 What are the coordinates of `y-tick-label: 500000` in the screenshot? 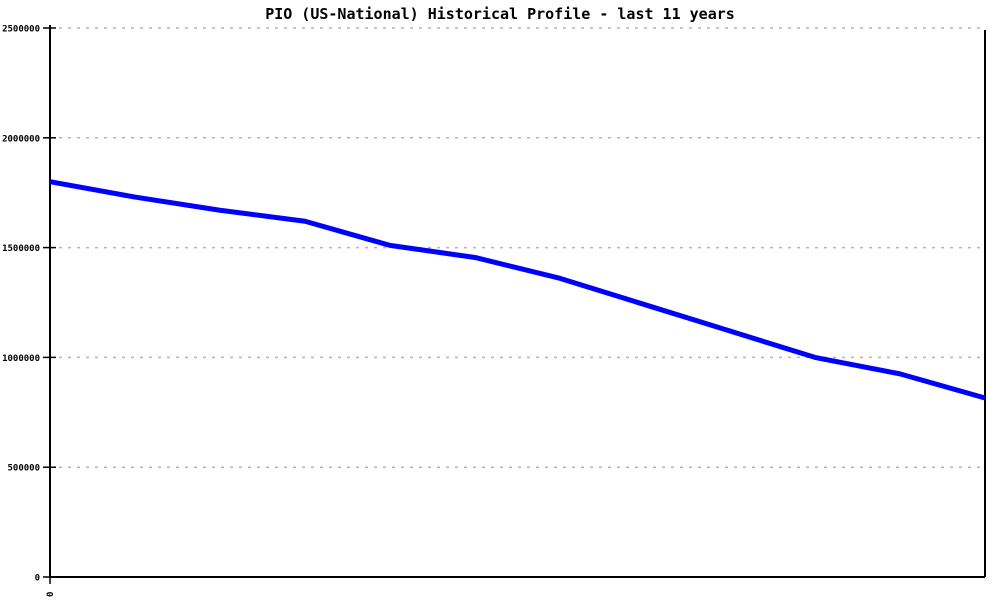 It's located at (23, 469).